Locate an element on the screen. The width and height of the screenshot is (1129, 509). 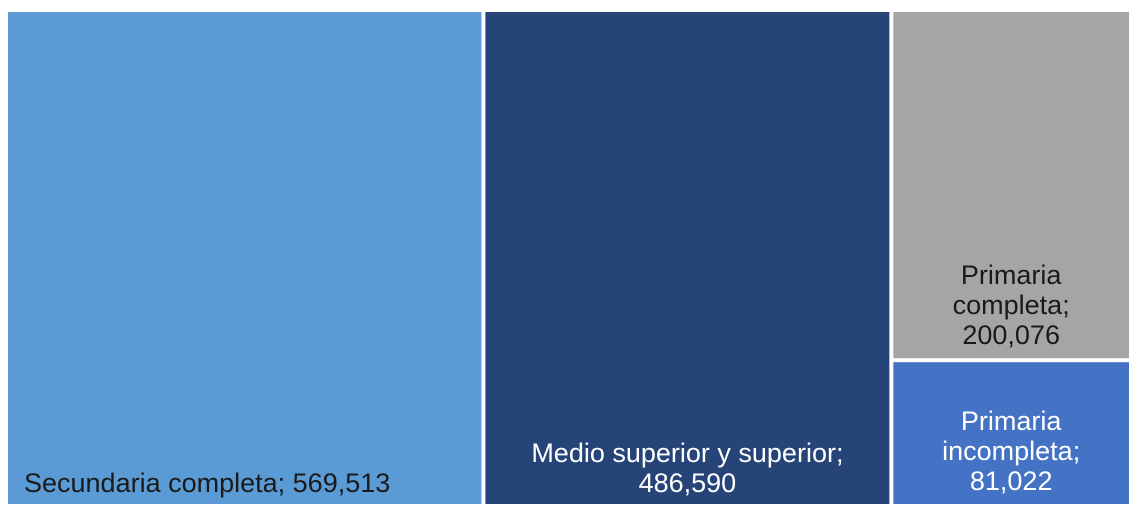
label-primaria-incompleta: Primaria incompleta; 81,022 is located at coordinates (1011, 451).